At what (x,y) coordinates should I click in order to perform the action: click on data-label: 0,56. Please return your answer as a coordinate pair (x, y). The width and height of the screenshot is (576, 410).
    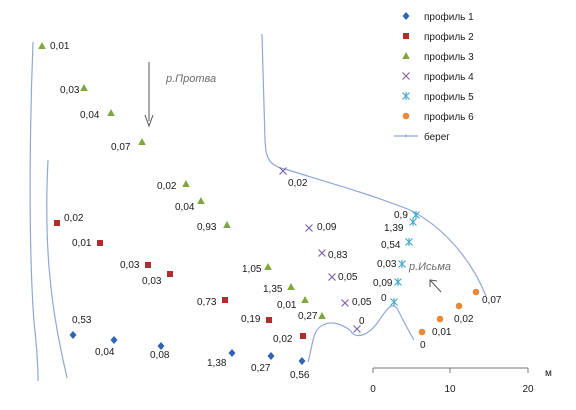
    Looking at the image, I should click on (300, 375).